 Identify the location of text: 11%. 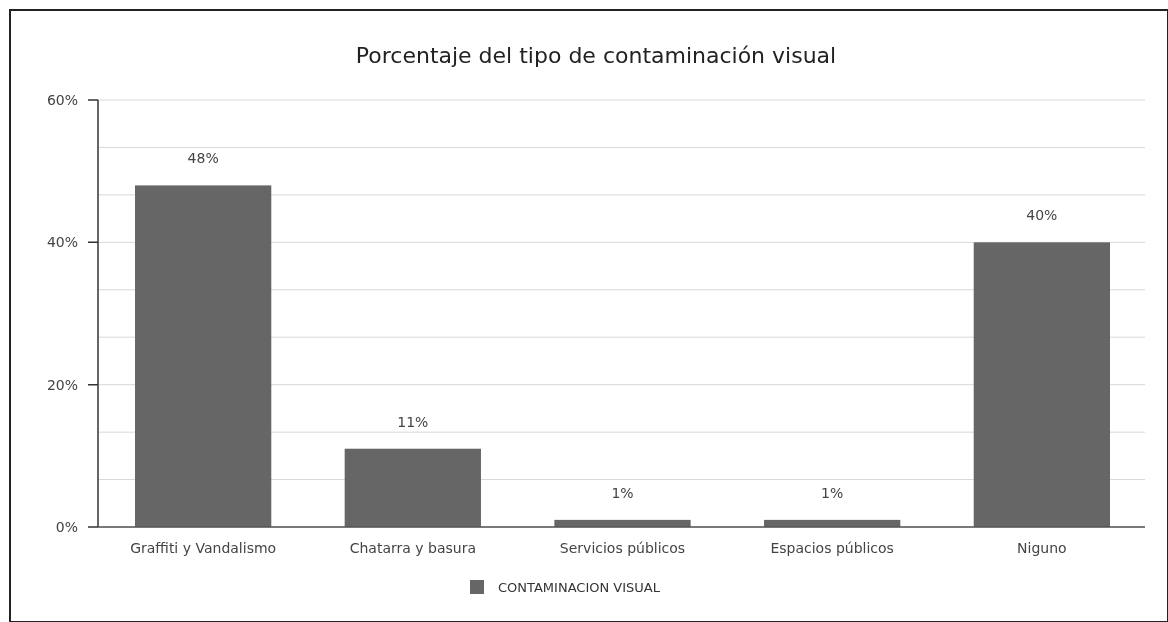
(413, 421).